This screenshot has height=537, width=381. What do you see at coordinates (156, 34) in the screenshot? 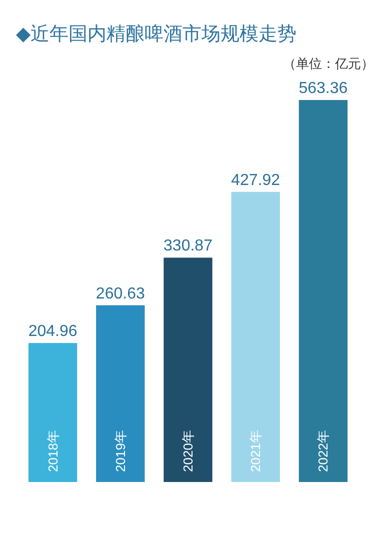
I see `title: ◆近年国内精酿啤酒市场规模走势` at bounding box center [156, 34].